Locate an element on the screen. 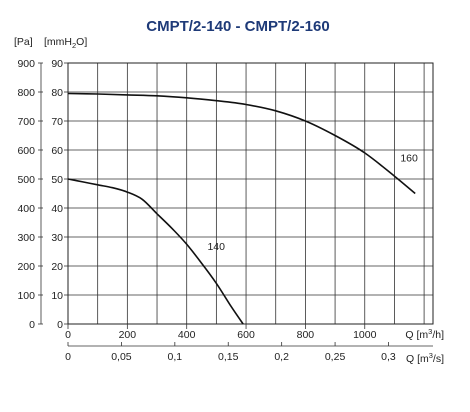  x-m3h-tick-label: 400 is located at coordinates (187, 335).